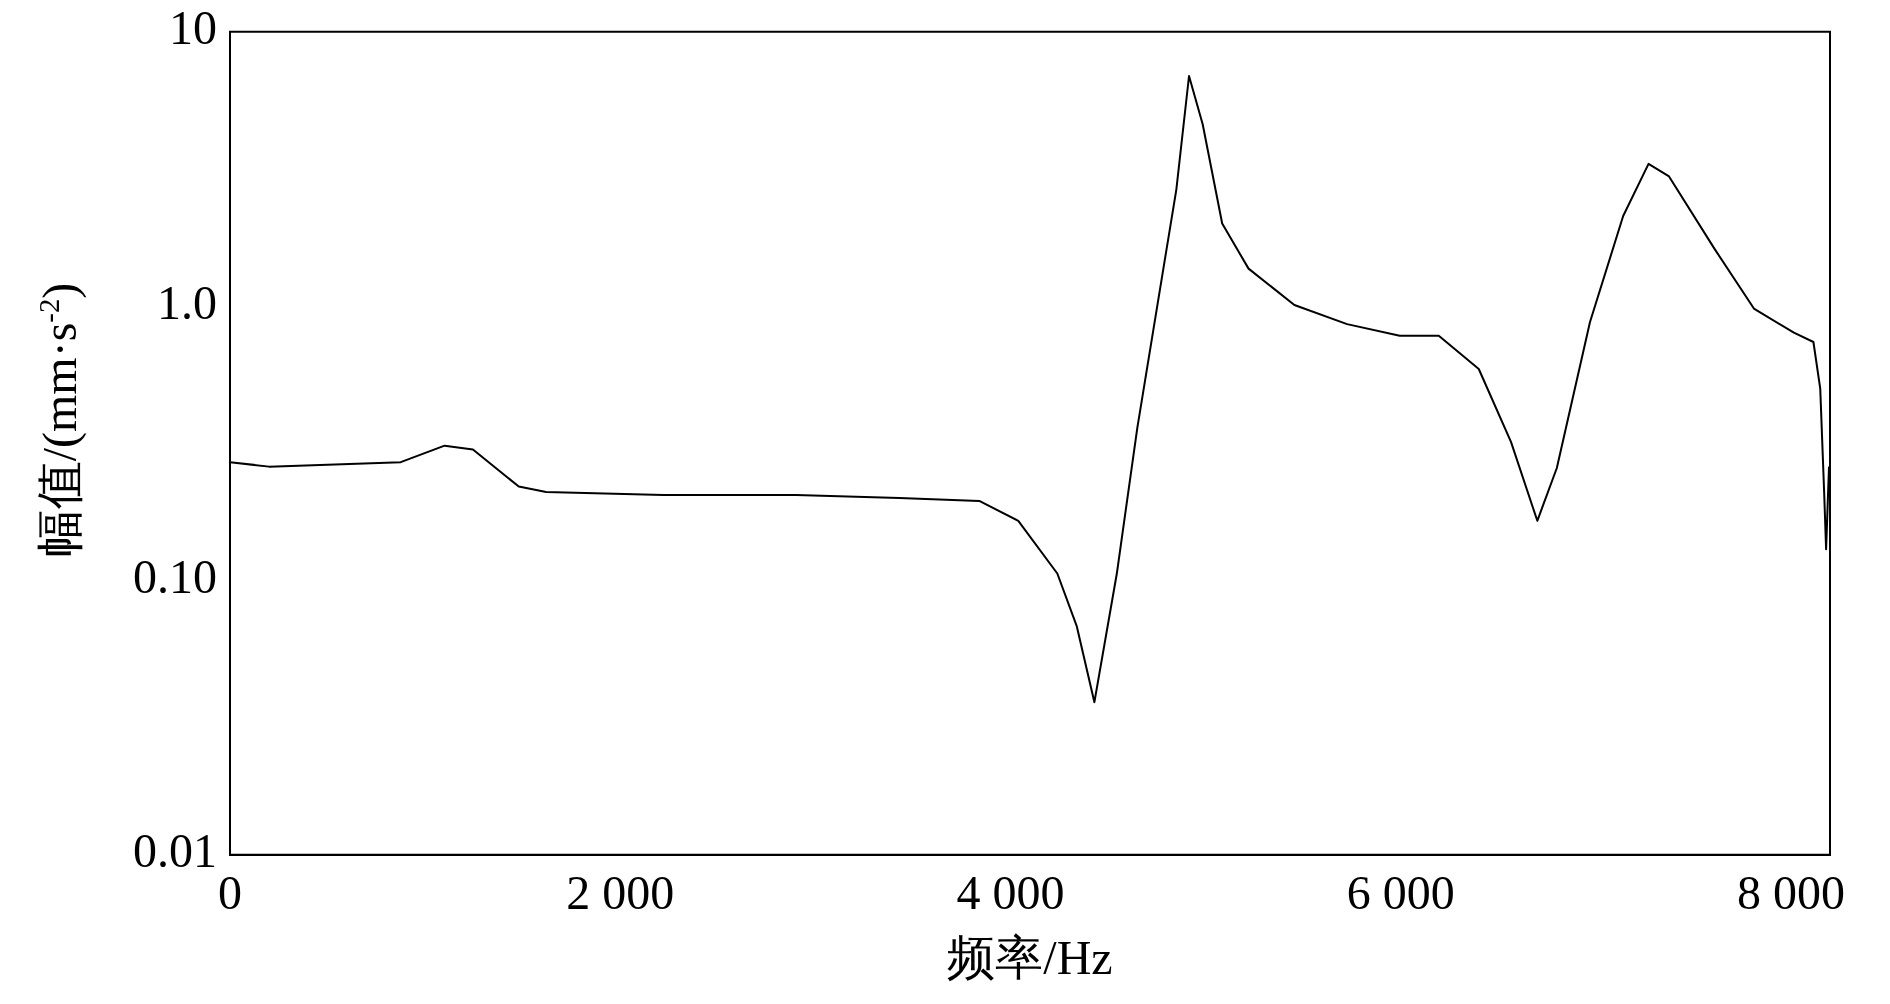  I want to click on x-tick-label: 2 000, so click(620, 893).